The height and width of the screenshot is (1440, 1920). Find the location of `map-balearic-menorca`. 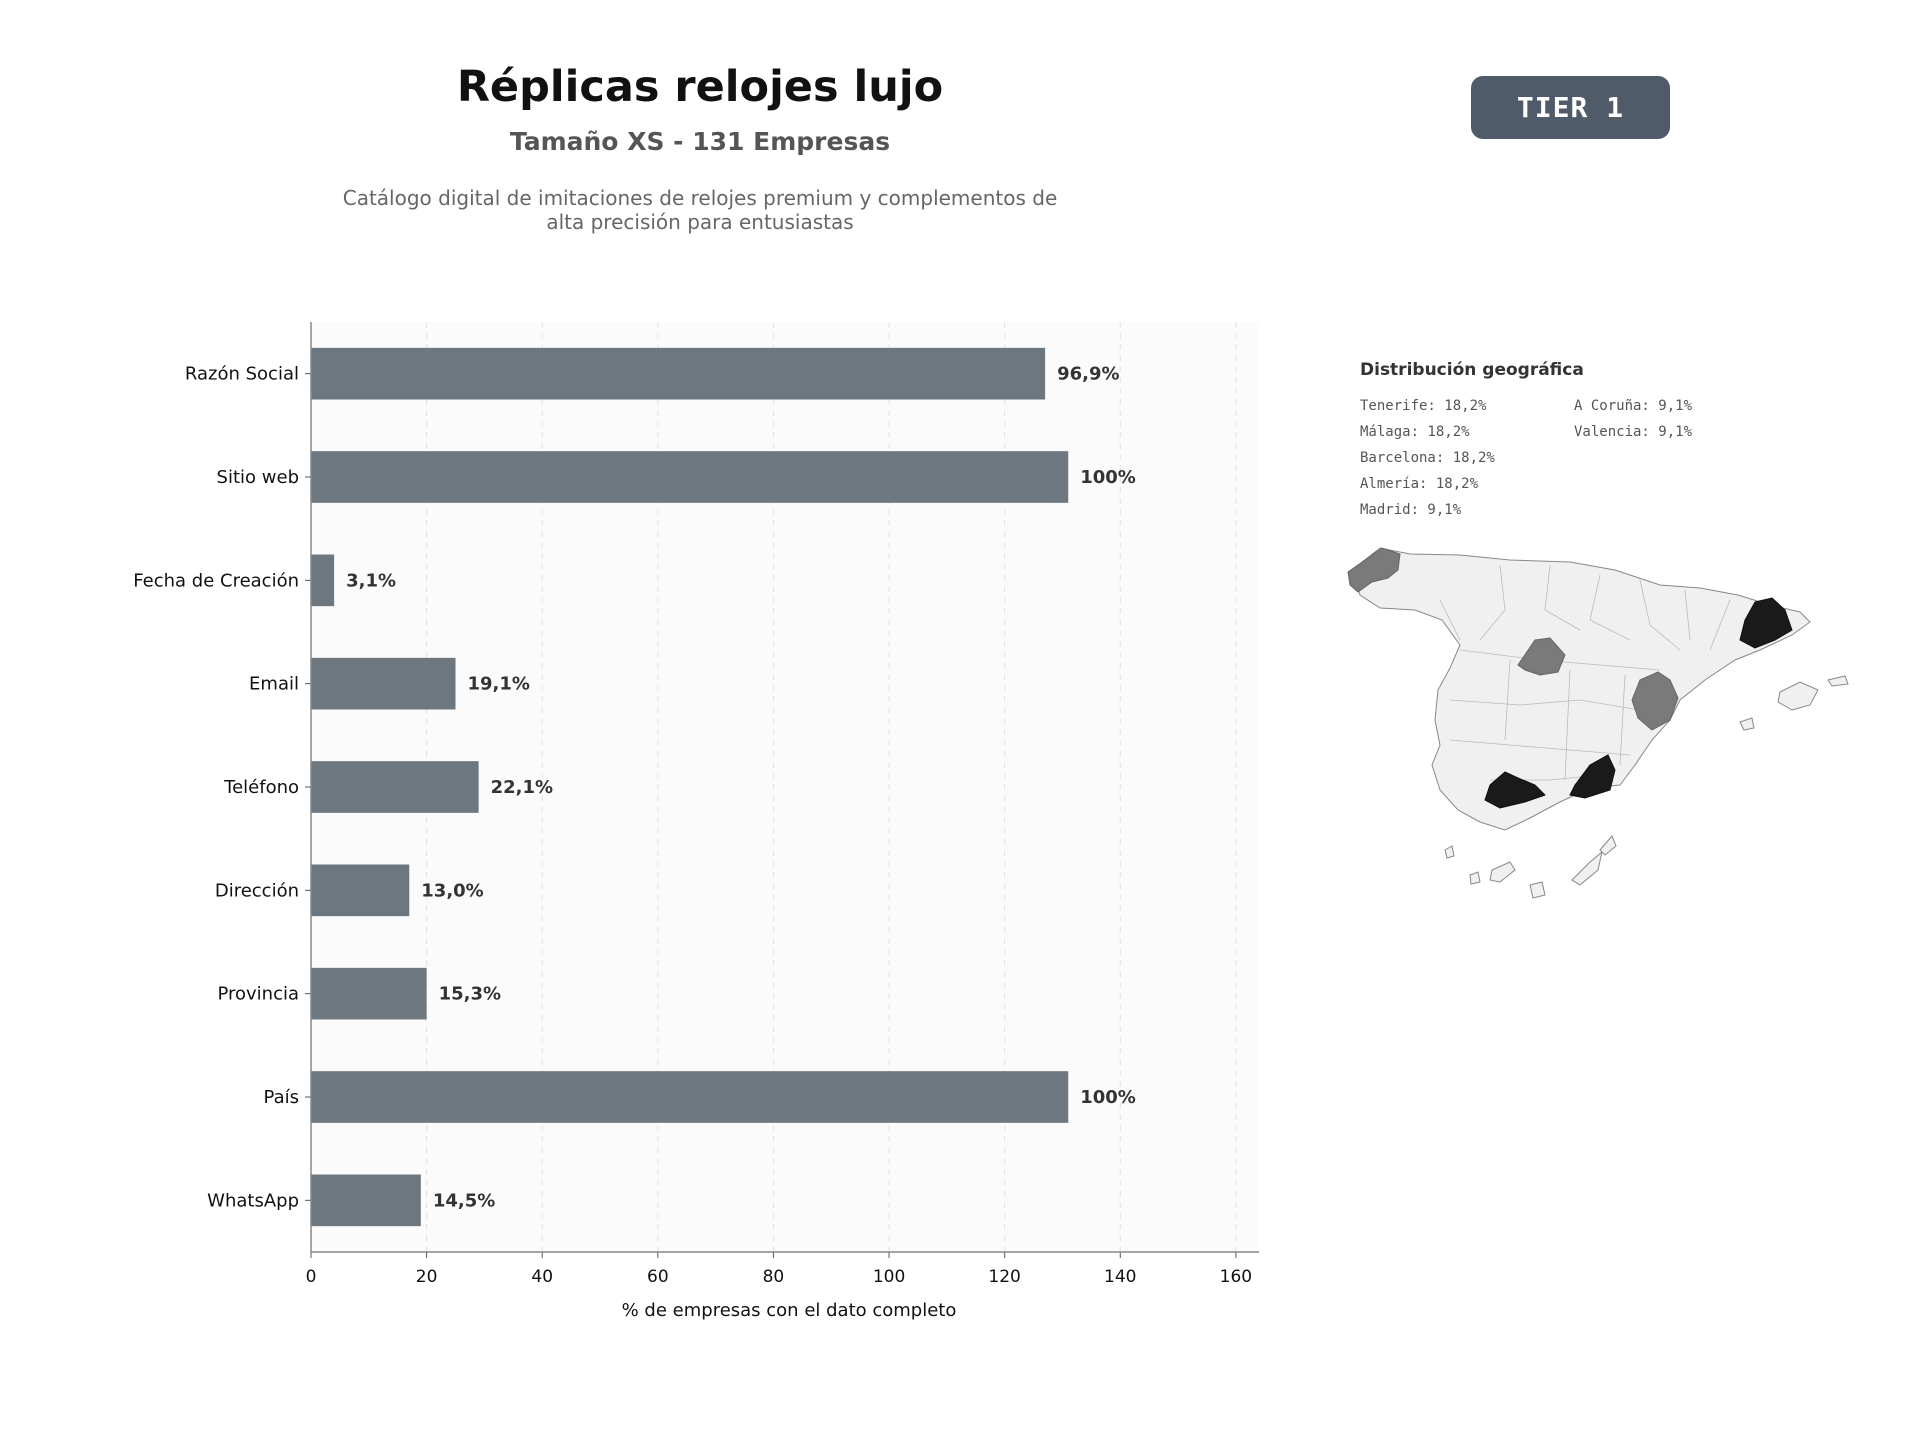

map-balearic-menorca is located at coordinates (1838, 681).